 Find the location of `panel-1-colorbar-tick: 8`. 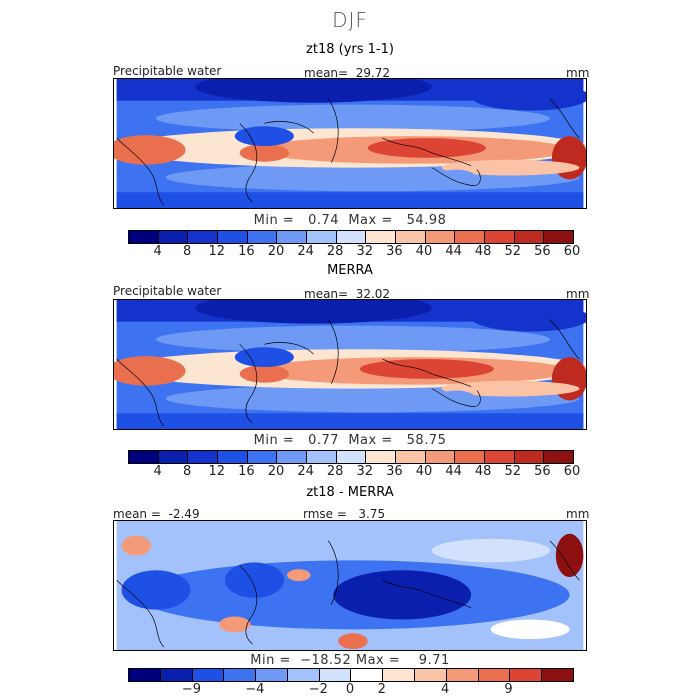

panel-1-colorbar-tick: 8 is located at coordinates (187, 251).